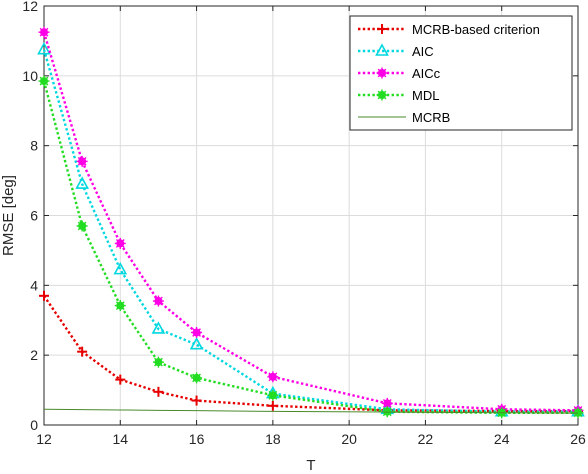 The width and height of the screenshot is (588, 474). What do you see at coordinates (34, 285) in the screenshot?
I see `y-tick-label: 4` at bounding box center [34, 285].